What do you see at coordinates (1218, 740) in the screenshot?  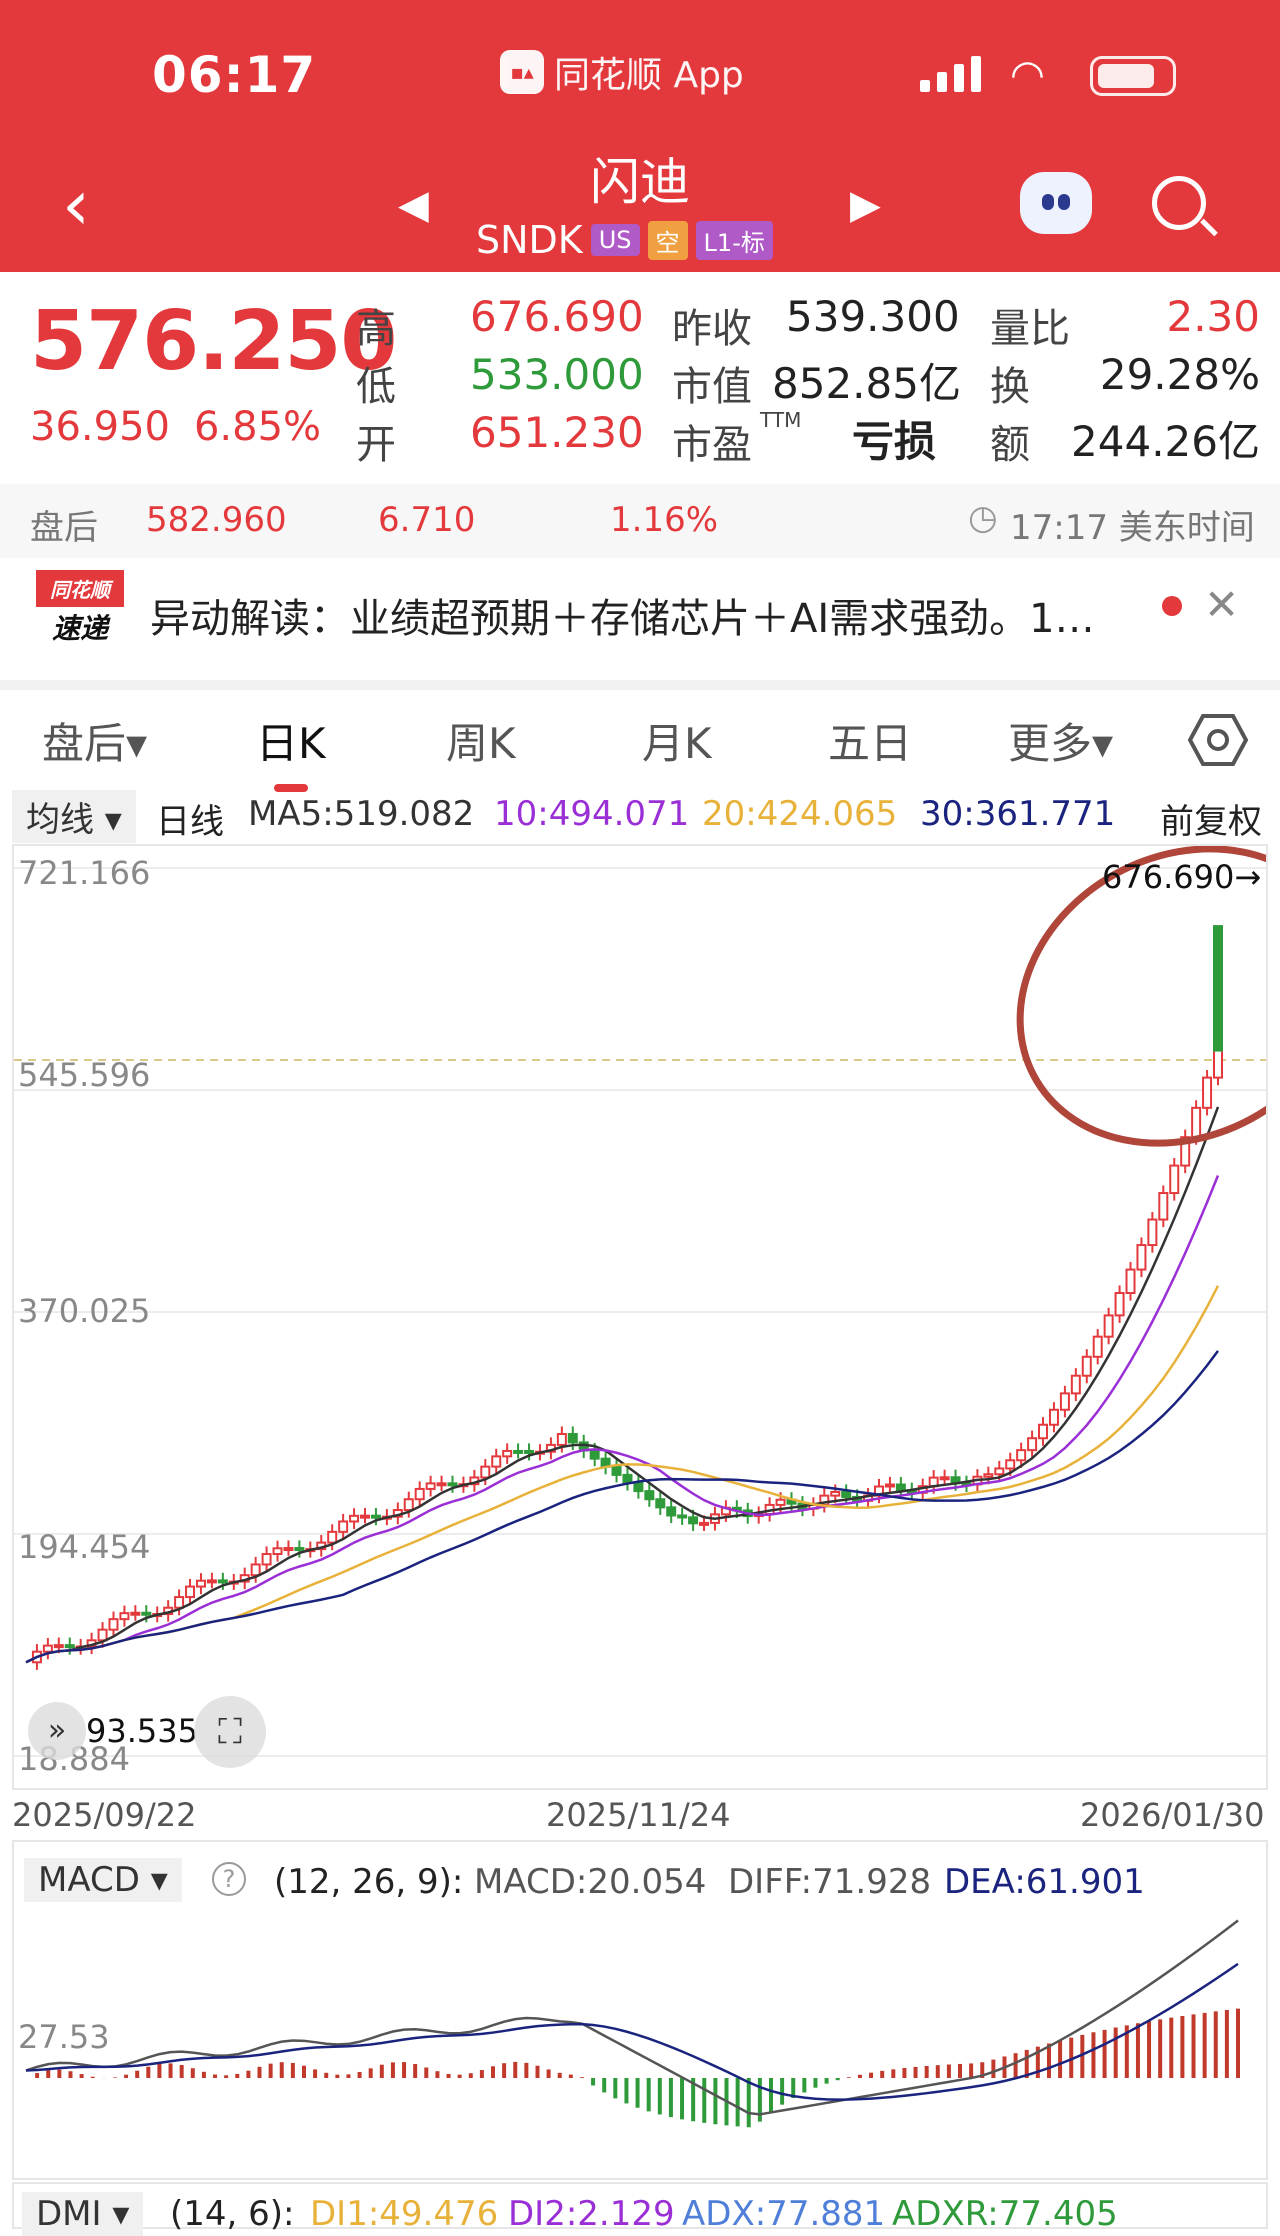 I see `settings-hexagon-icon` at bounding box center [1218, 740].